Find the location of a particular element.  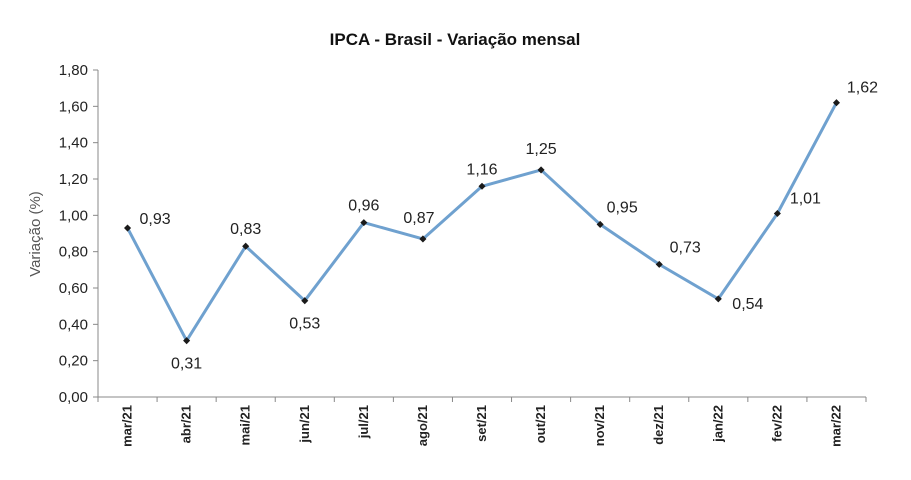

data-label: 0,96 is located at coordinates (363, 206).